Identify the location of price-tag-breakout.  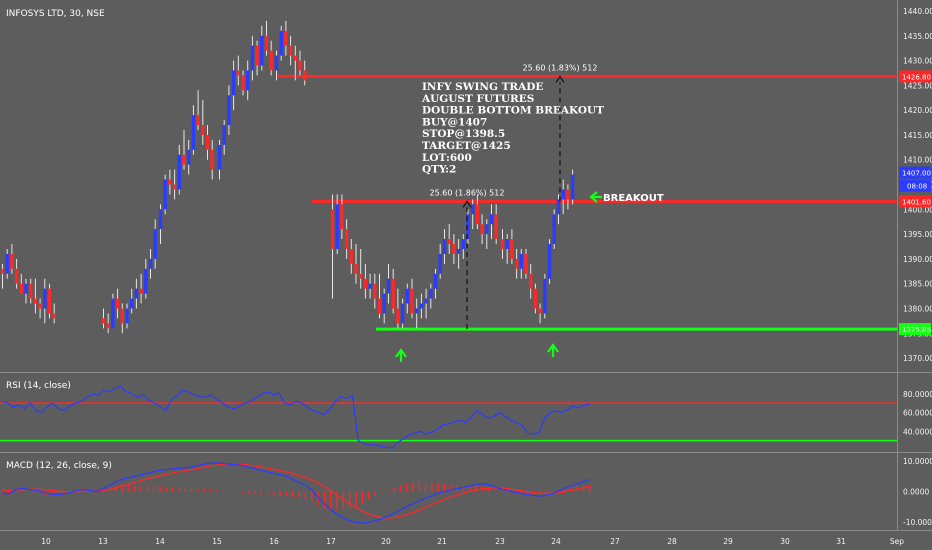
(915, 201).